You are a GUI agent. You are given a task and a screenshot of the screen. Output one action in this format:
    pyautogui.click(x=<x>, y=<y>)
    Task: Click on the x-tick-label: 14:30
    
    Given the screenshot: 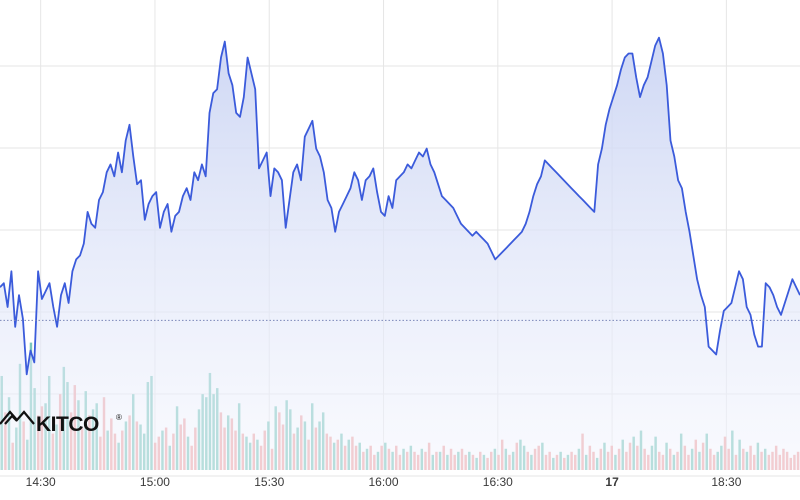 What is the action you would take?
    pyautogui.click(x=41, y=482)
    